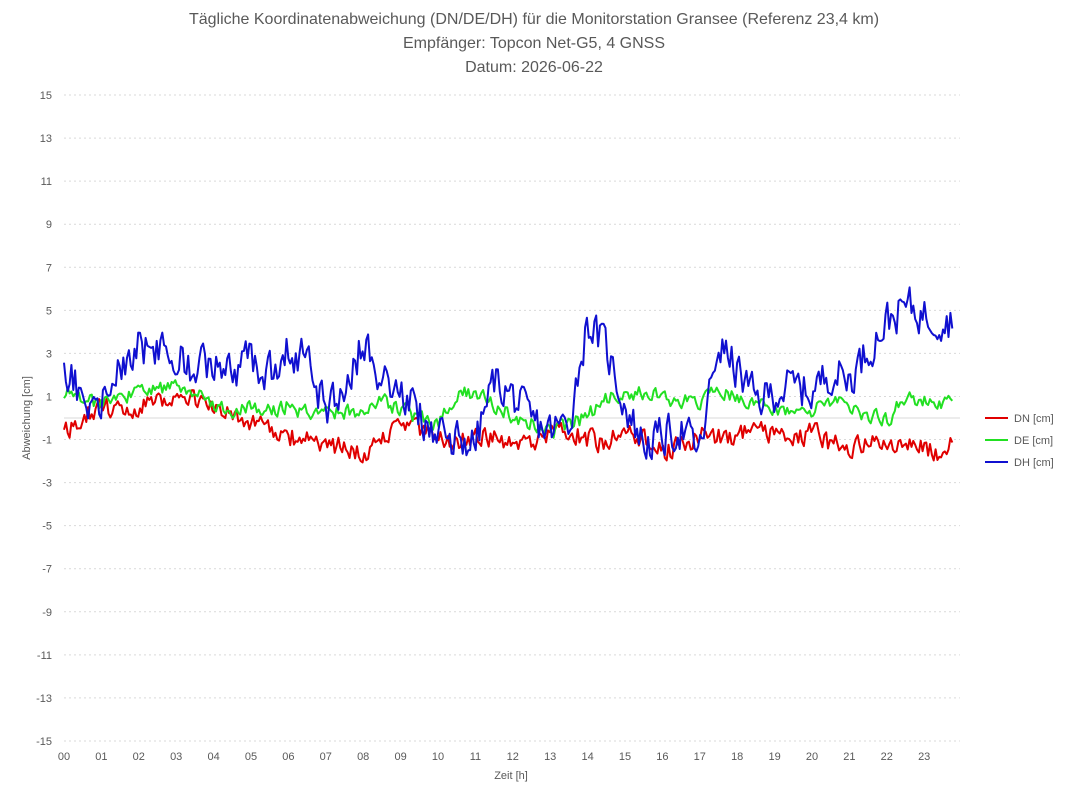  Describe the element at coordinates (46, 96) in the screenshot. I see `y-tick-label: 15` at that location.